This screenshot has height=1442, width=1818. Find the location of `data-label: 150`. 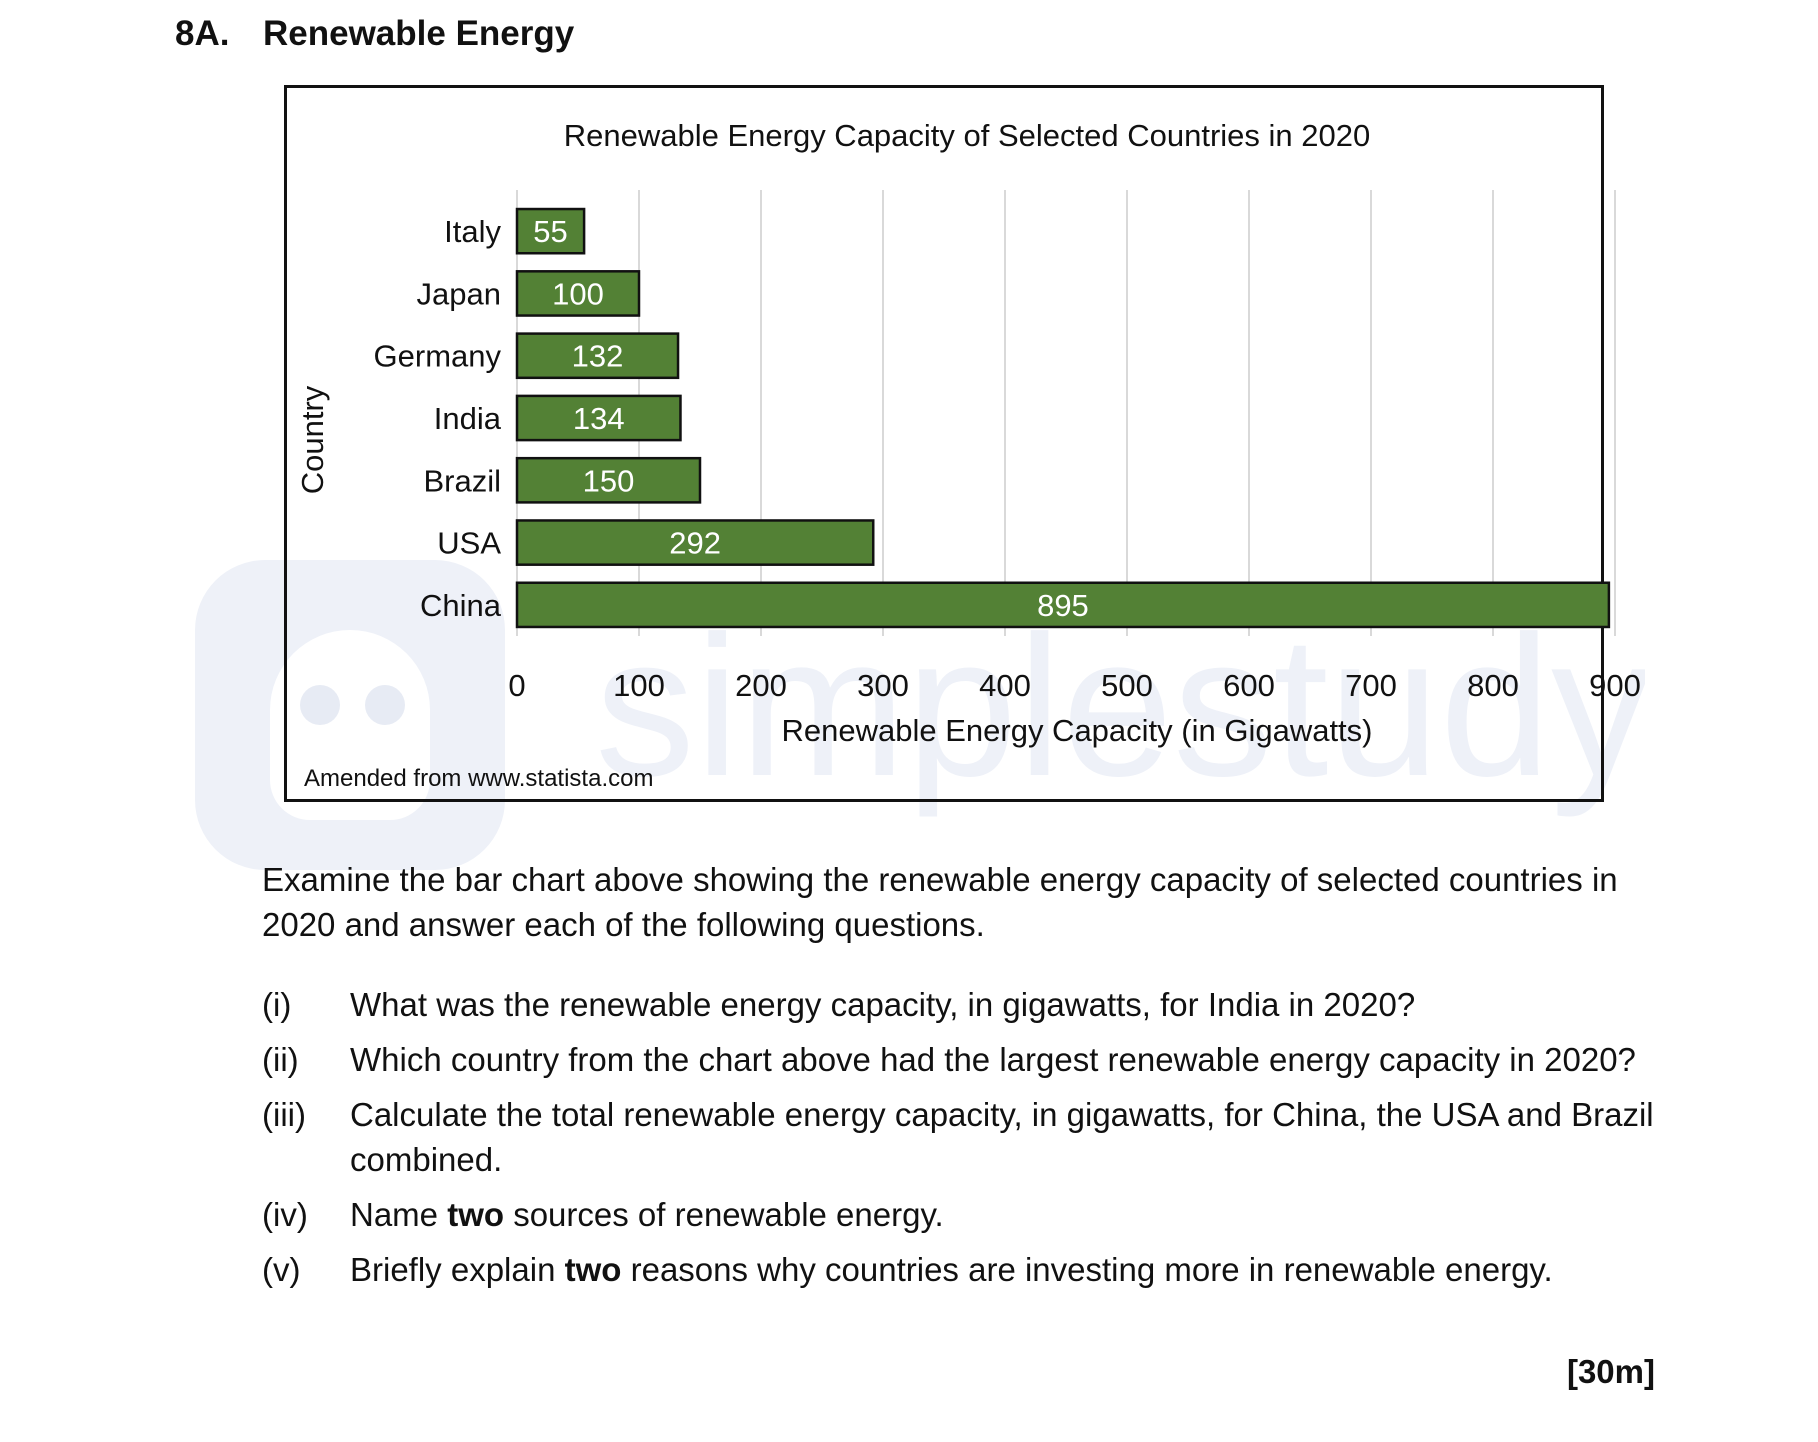

data-label: 150 is located at coordinates (609, 480).